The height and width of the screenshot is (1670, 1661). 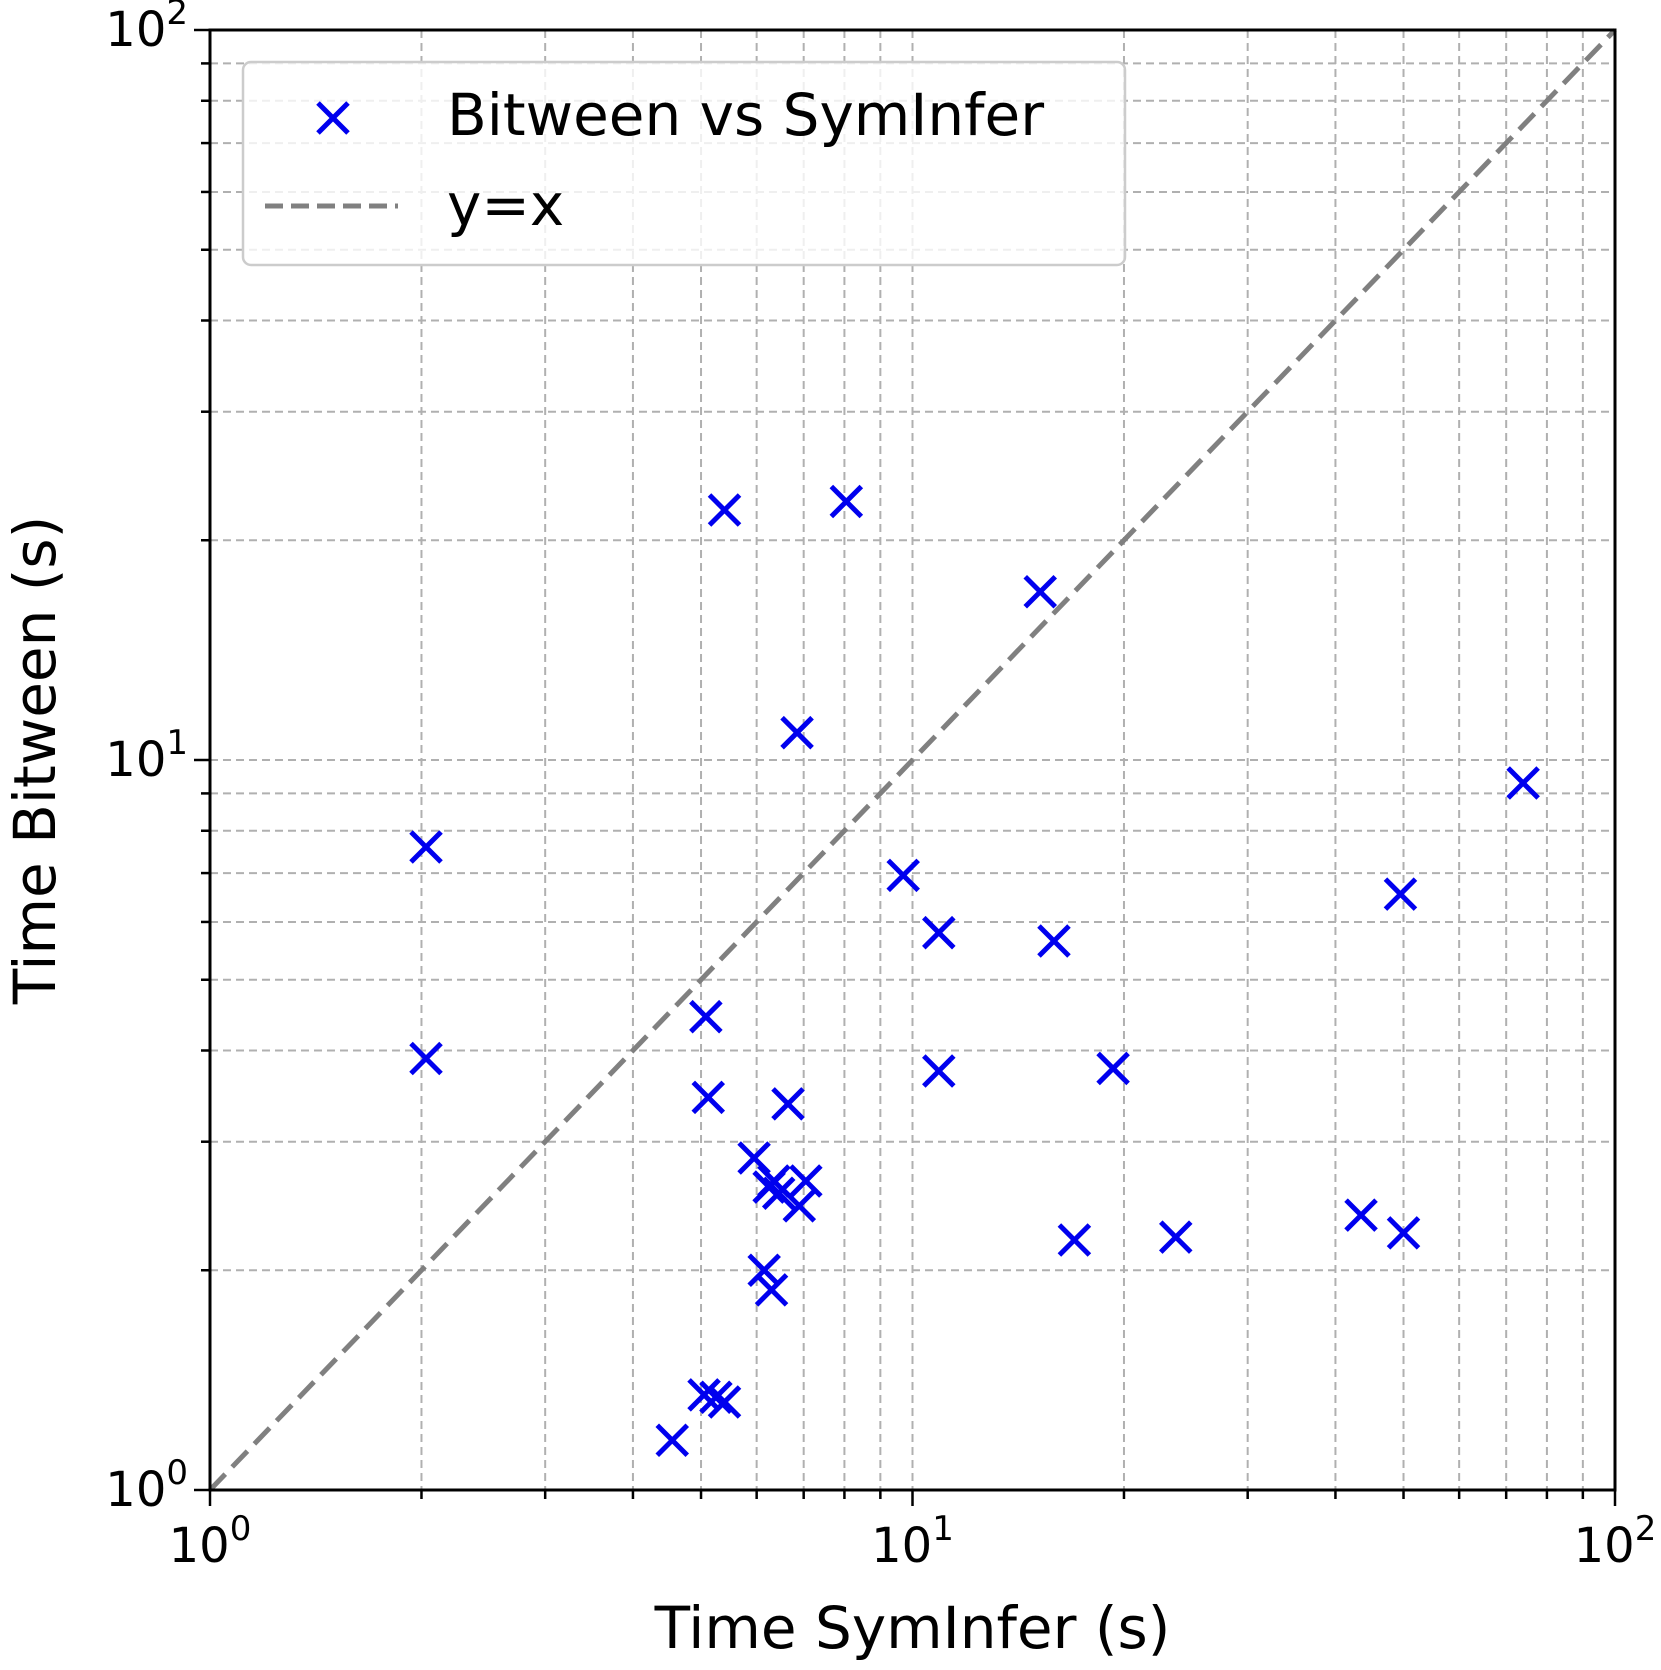 I want to click on y-tick-label: 100, so click(x=146, y=1485).